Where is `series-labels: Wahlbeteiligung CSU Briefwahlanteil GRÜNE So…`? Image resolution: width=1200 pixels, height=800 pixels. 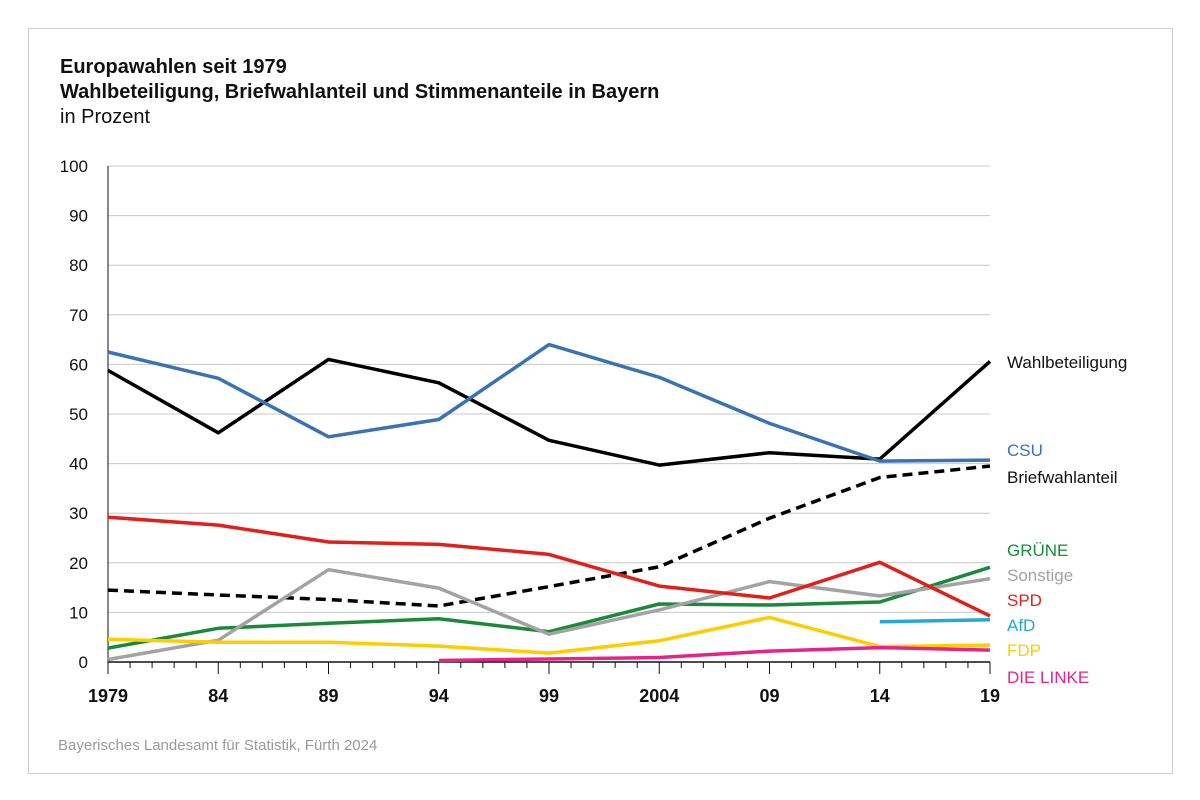 series-labels: Wahlbeteiligung CSU Briefwahlanteil GRÜNE So… is located at coordinates (1067, 520).